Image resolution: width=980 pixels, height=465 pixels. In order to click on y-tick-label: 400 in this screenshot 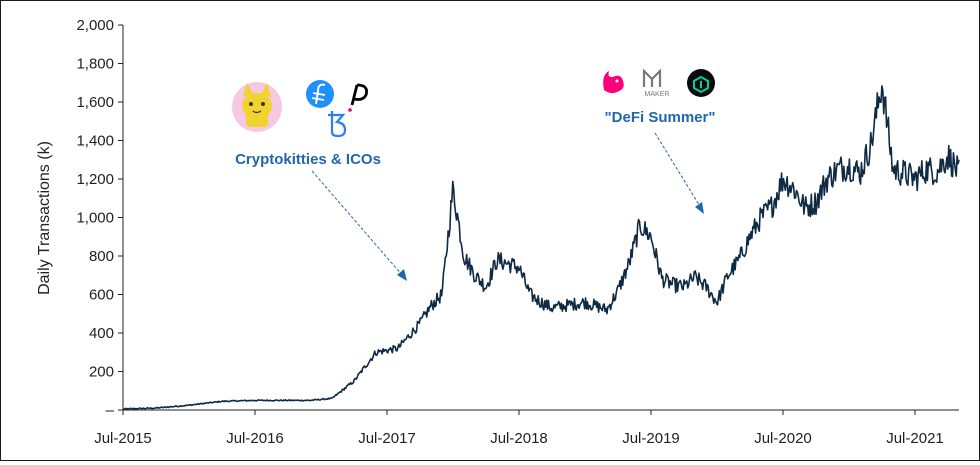, I will do `click(101, 333)`.